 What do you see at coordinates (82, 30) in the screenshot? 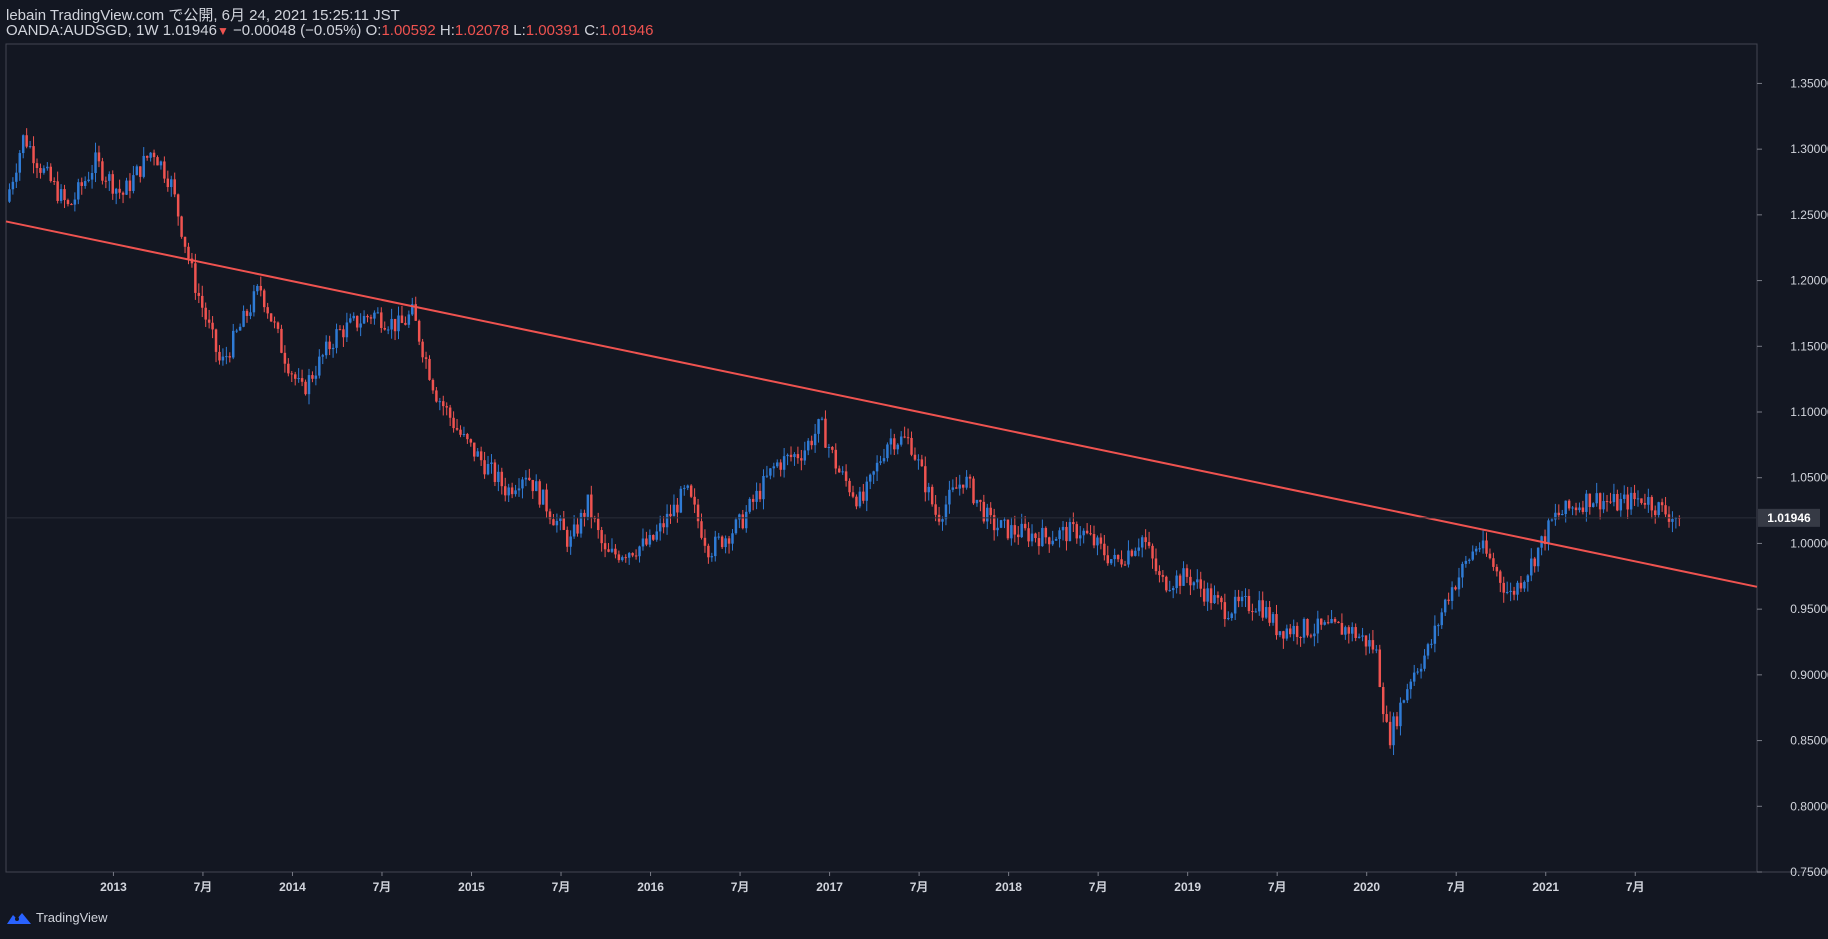
I see `symbol-name: OANDA:AUDSGD, 1W` at bounding box center [82, 30].